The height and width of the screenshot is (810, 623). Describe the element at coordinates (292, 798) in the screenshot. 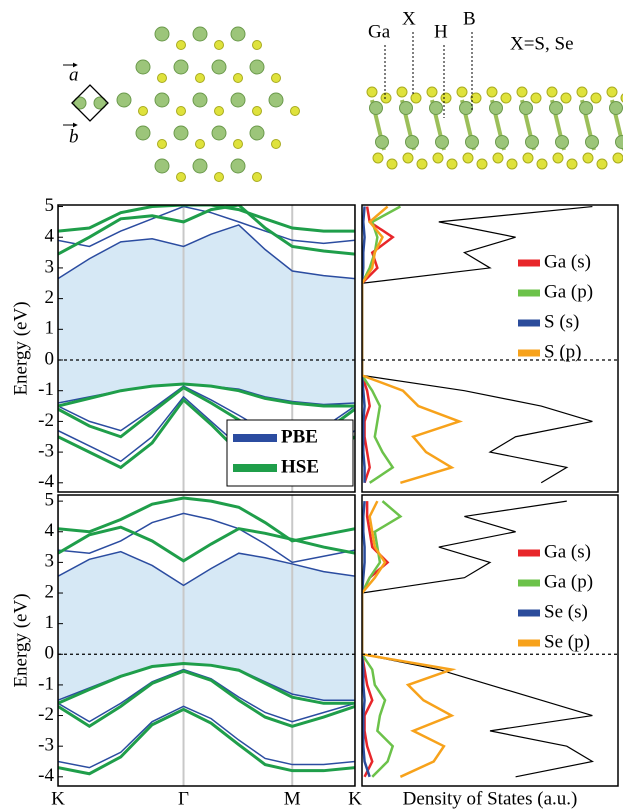

I see `x-tick-label: M` at that location.